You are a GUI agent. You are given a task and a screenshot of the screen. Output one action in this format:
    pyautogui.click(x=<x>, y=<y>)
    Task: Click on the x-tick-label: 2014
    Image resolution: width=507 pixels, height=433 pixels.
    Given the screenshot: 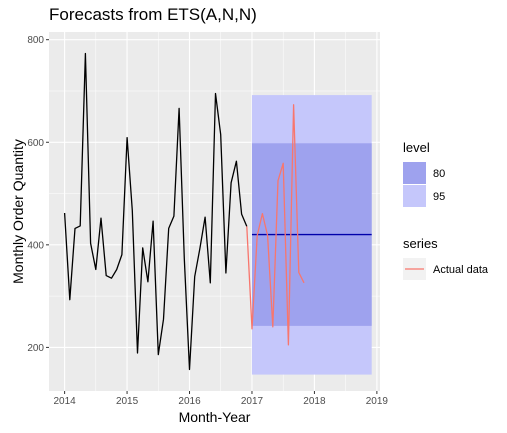 What is the action you would take?
    pyautogui.click(x=64, y=401)
    